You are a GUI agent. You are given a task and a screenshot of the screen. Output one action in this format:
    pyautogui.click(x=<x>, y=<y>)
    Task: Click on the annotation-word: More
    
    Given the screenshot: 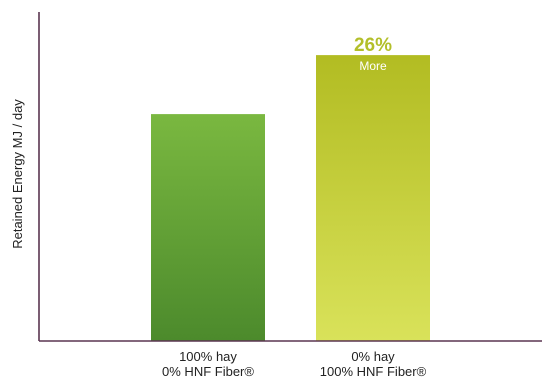 What is the action you would take?
    pyautogui.click(x=373, y=66)
    